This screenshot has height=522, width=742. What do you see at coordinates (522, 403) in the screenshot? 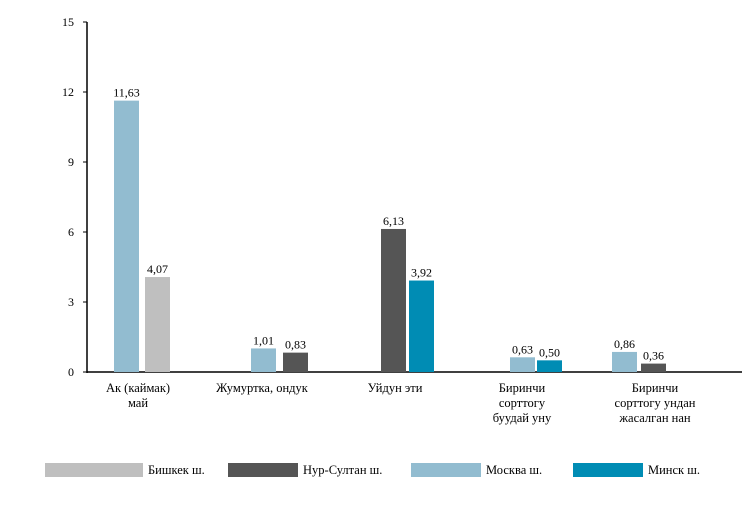
I see `category-label: сорттогу` at bounding box center [522, 403].